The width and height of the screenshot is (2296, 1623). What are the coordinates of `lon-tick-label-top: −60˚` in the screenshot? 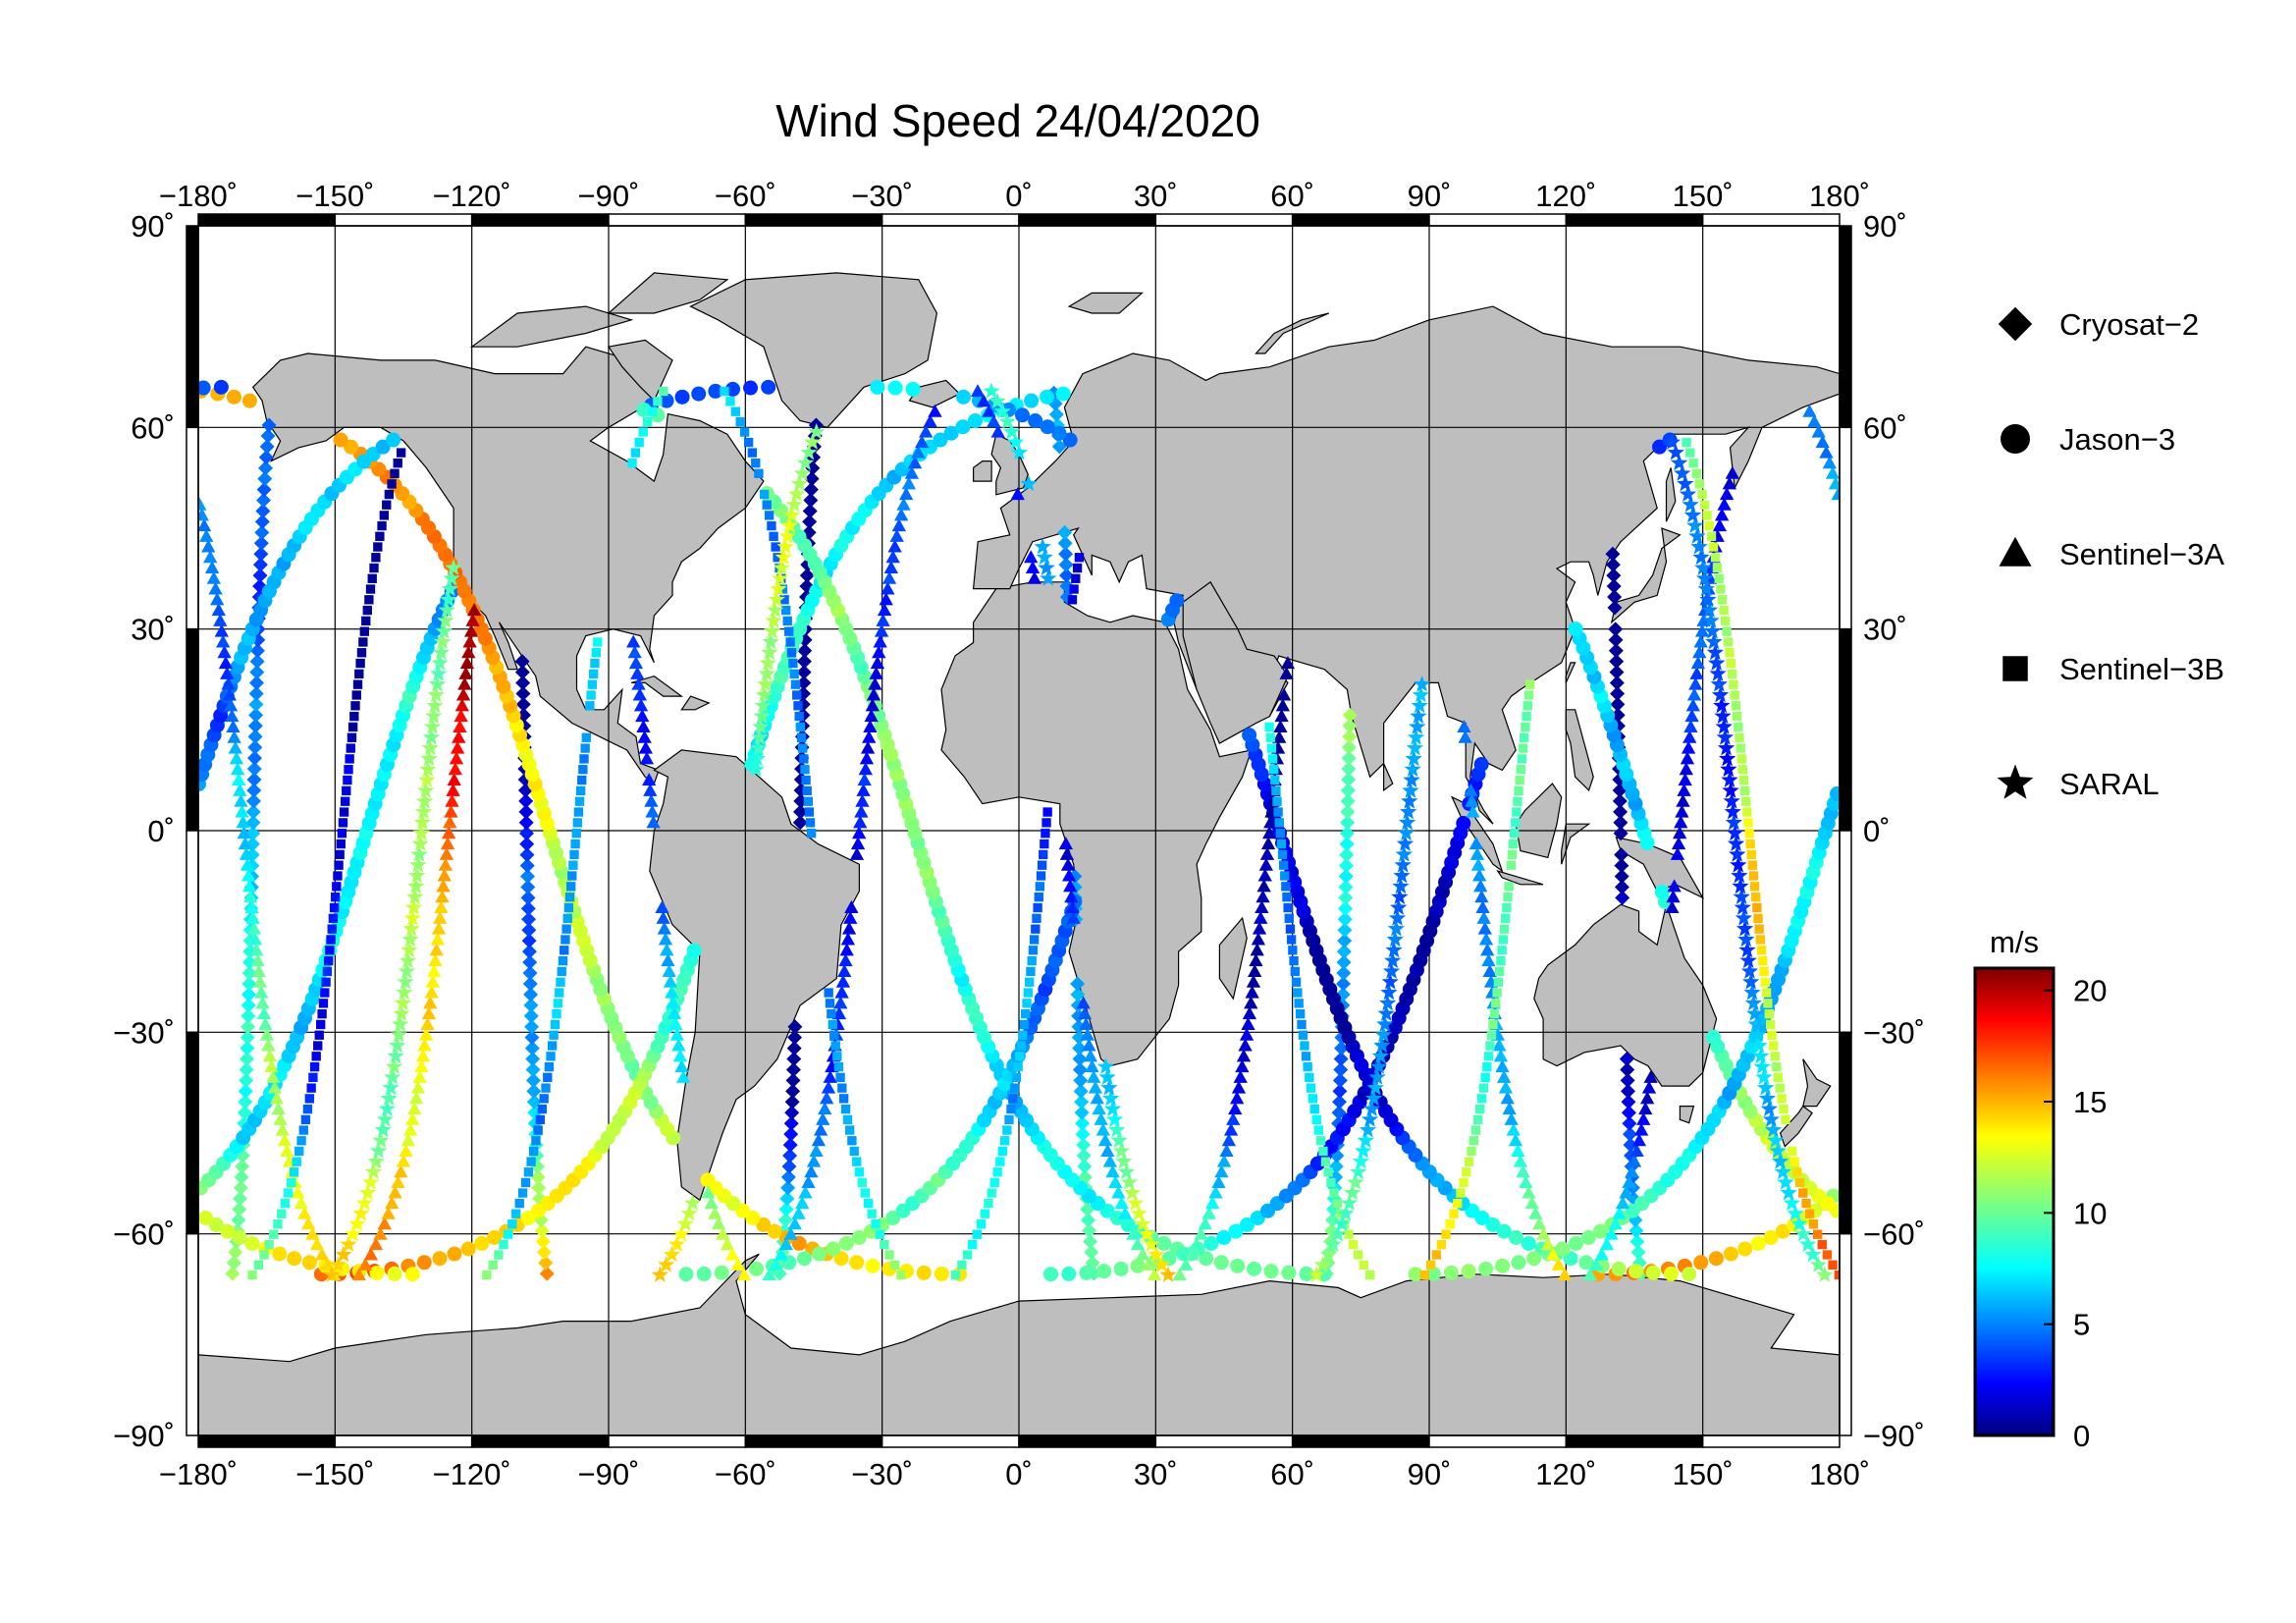 It's located at (745, 196).